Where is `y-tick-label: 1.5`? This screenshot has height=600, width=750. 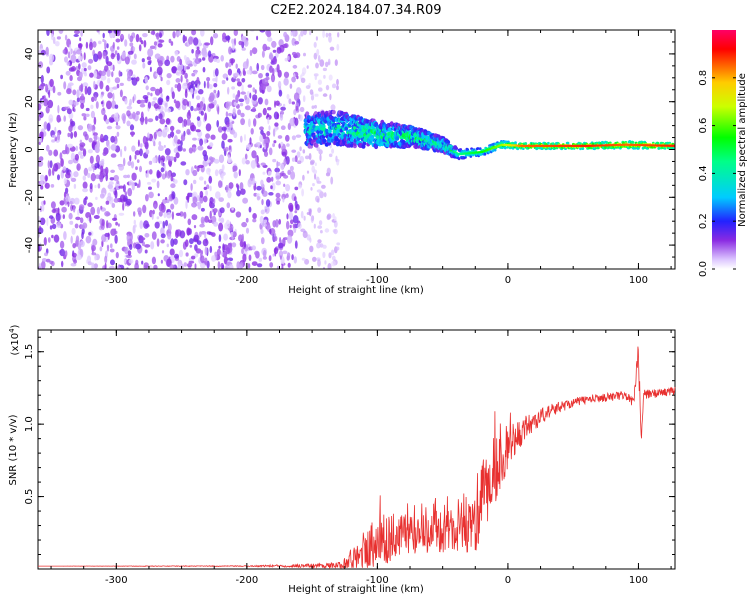
y-tick-label: 1.5 is located at coordinates (29, 352).